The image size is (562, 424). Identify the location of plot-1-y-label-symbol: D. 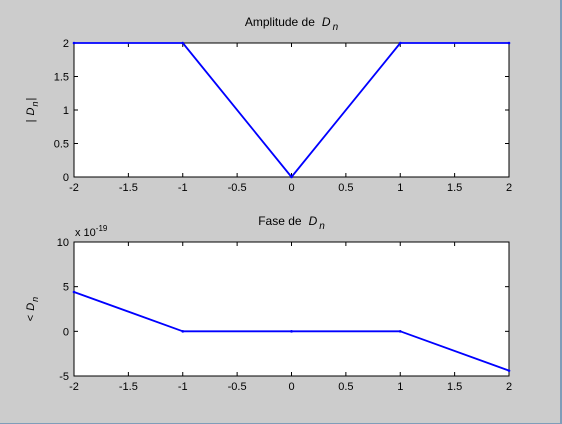
(31, 111).